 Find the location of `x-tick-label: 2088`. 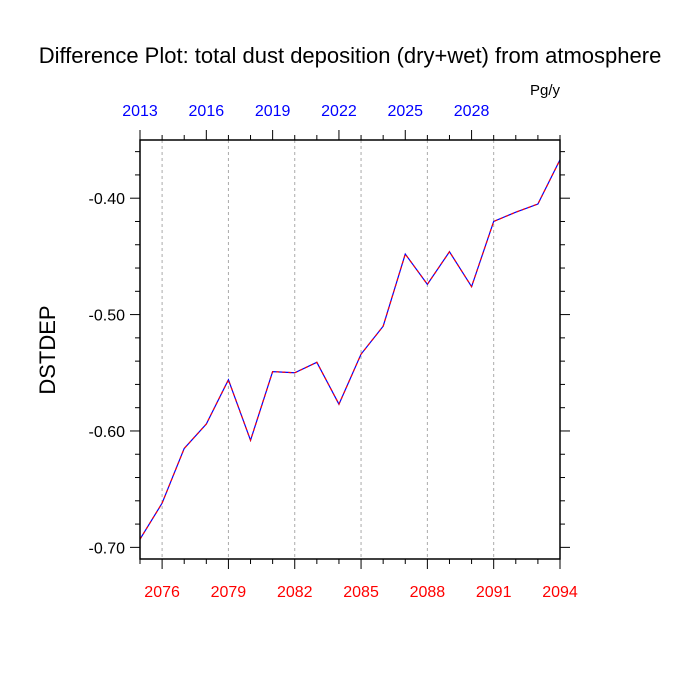

x-tick-label: 2088 is located at coordinates (428, 592).